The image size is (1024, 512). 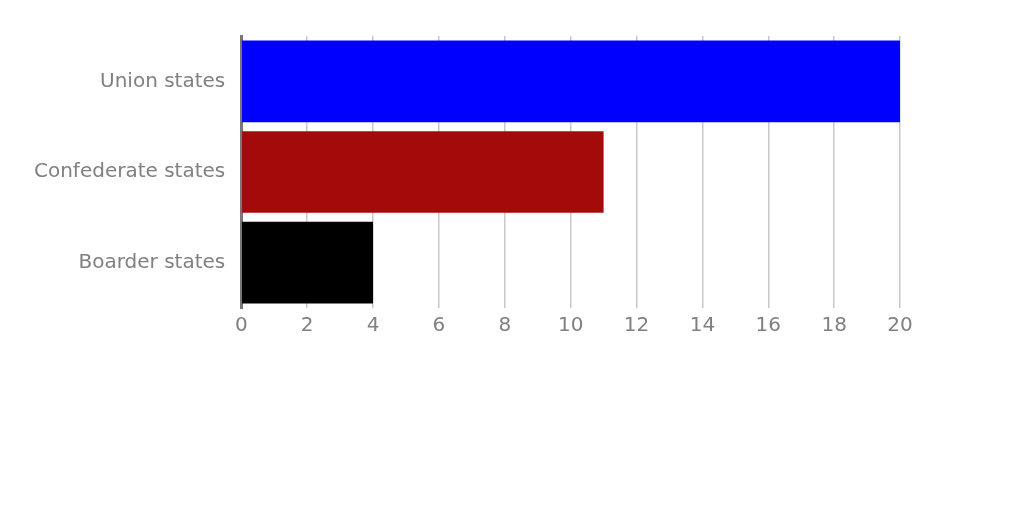 I want to click on x-tick-label: 14, so click(x=702, y=324).